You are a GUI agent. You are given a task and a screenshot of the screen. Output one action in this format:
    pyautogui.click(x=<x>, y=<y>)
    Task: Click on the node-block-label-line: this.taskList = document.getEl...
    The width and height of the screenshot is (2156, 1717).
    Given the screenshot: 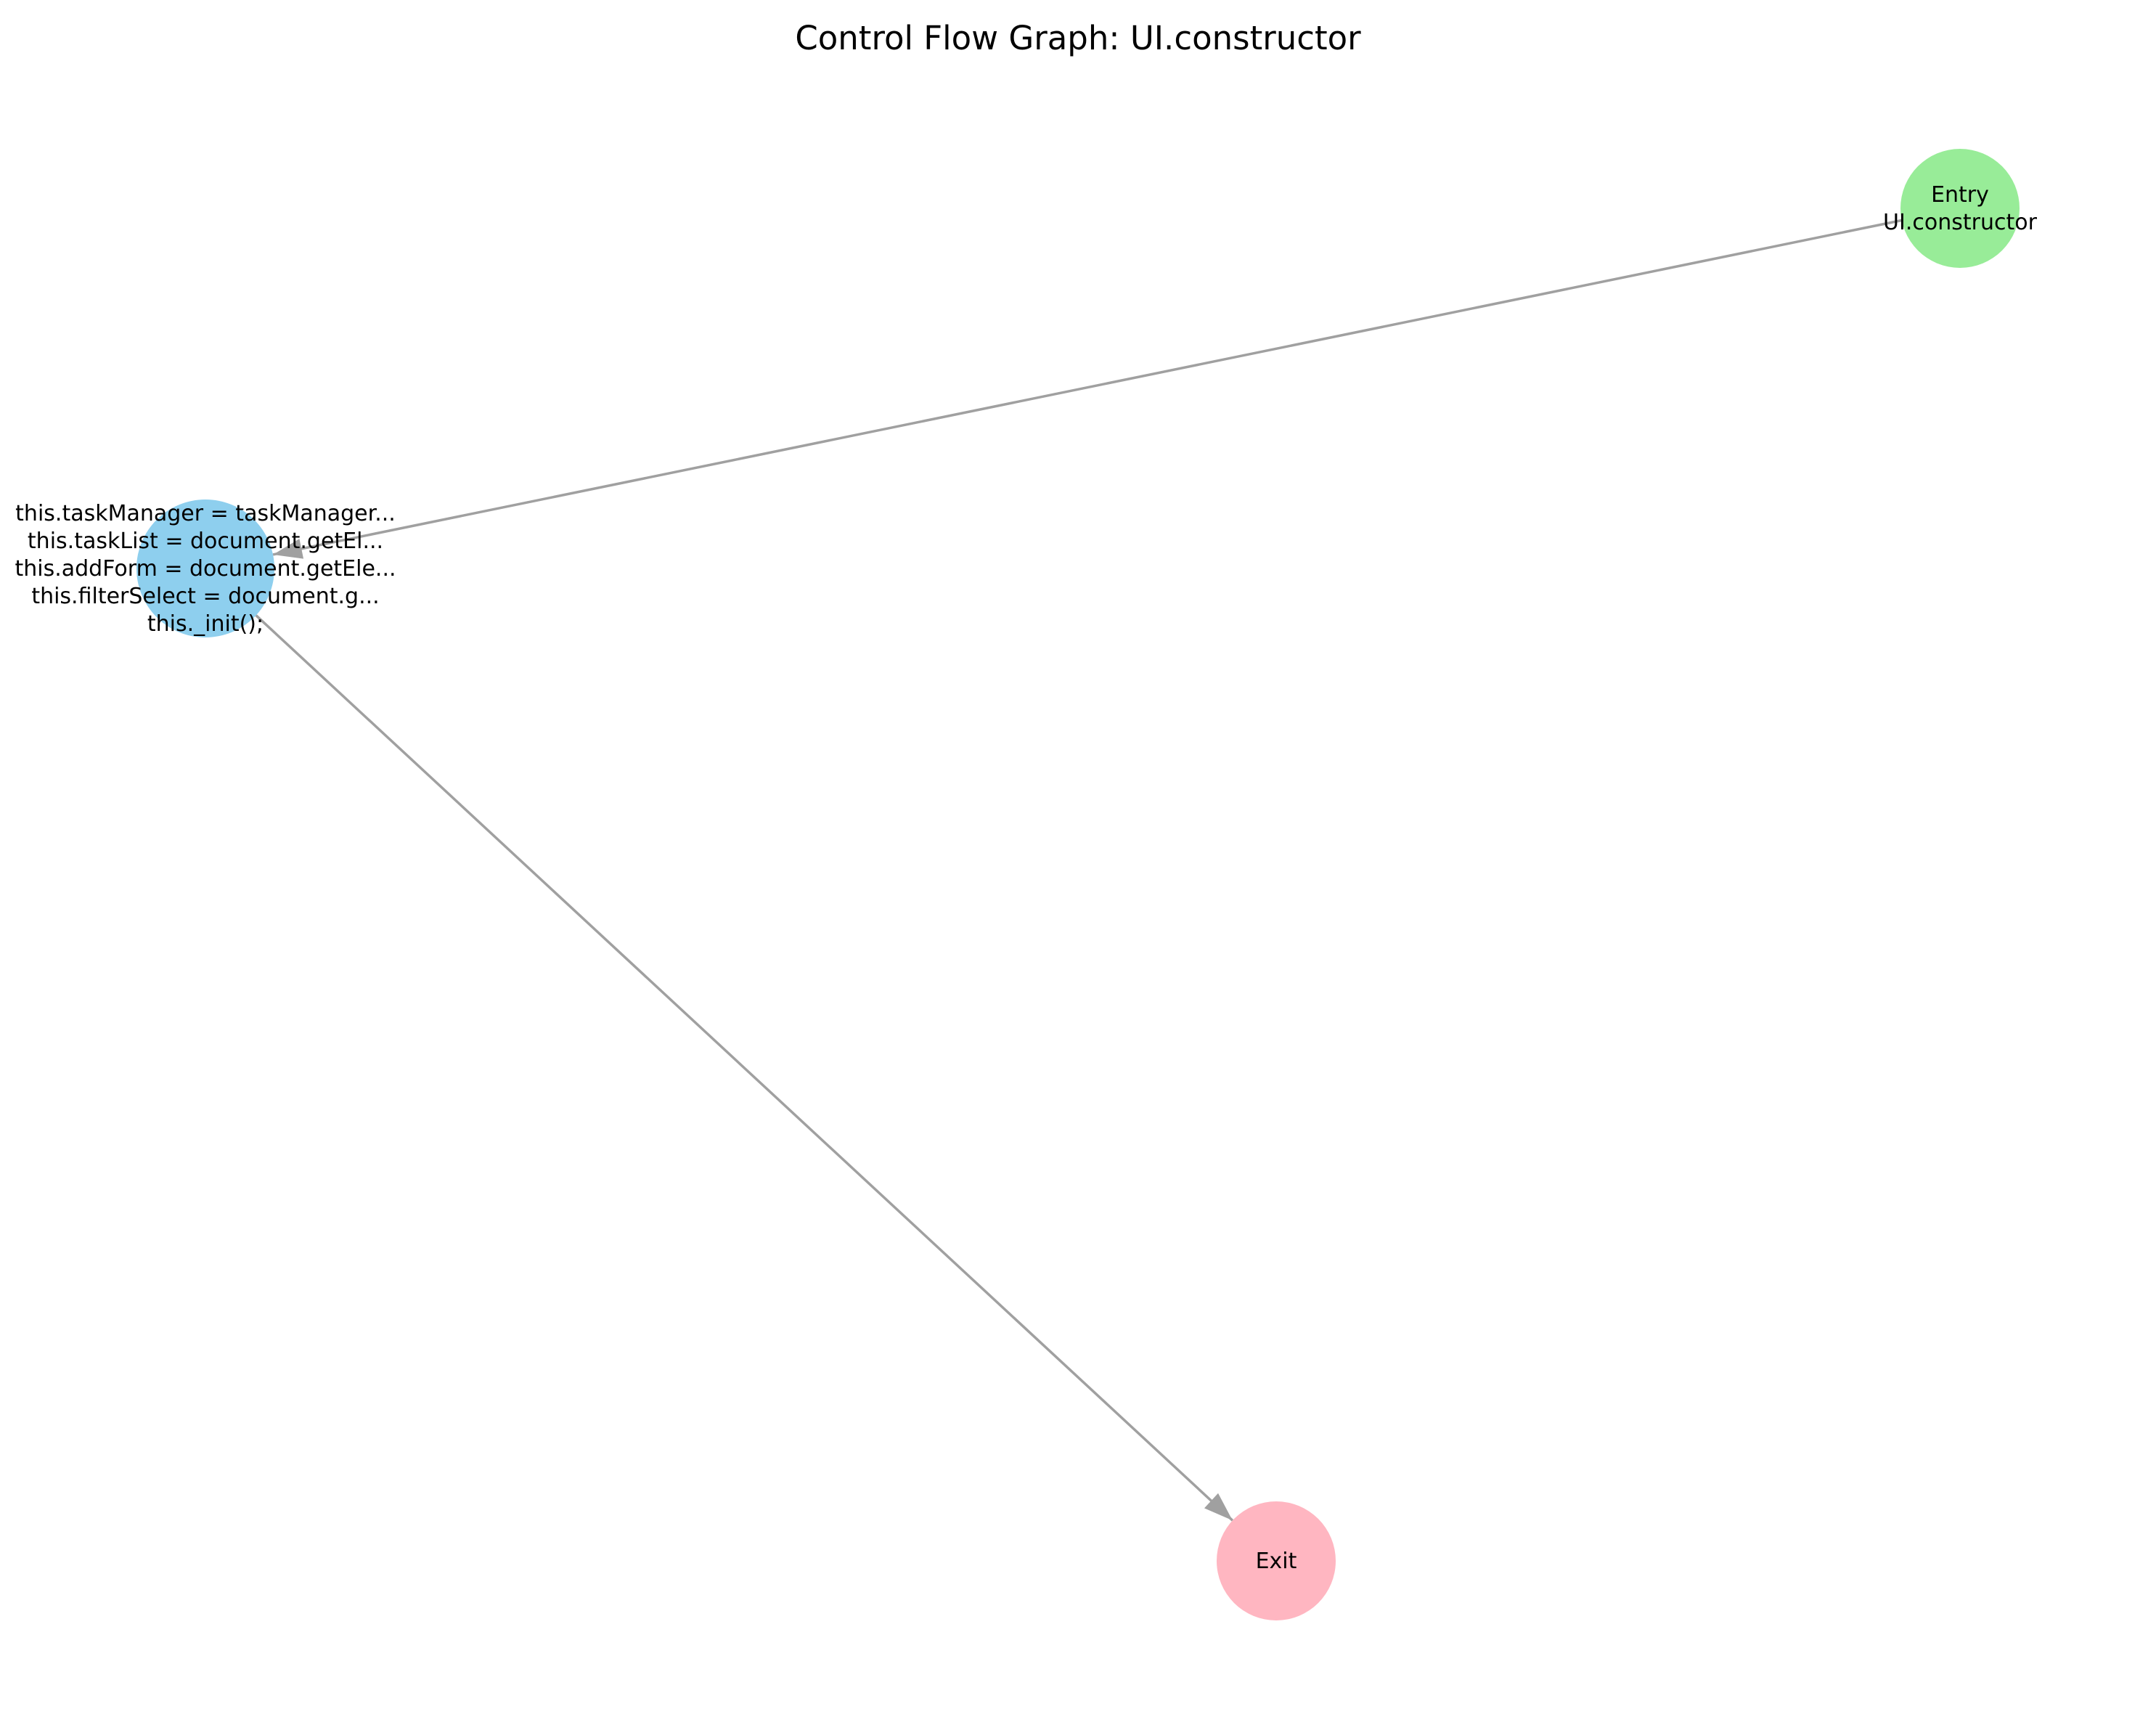 What is the action you would take?
    pyautogui.click(x=206, y=541)
    